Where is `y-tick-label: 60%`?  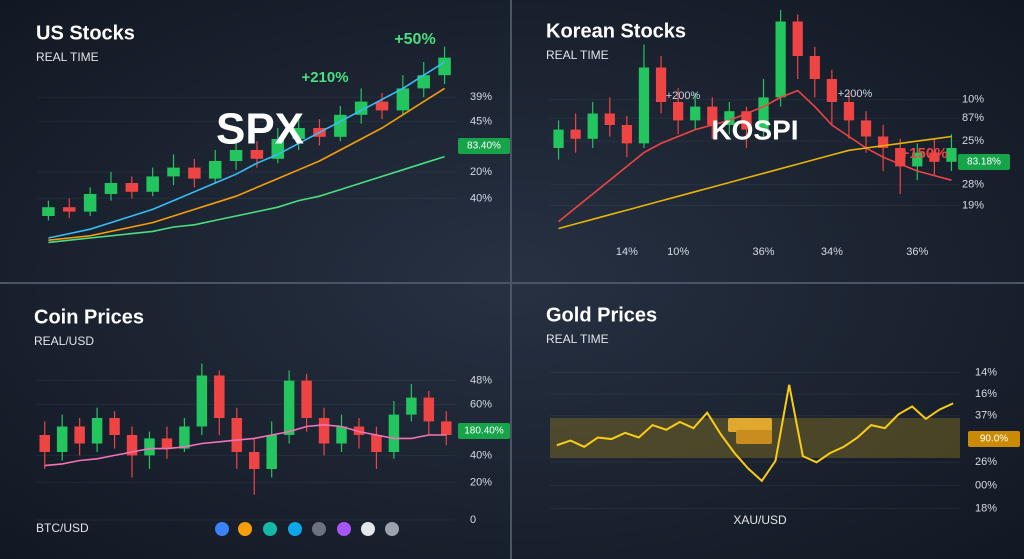
y-tick-label: 60% is located at coordinates (481, 404).